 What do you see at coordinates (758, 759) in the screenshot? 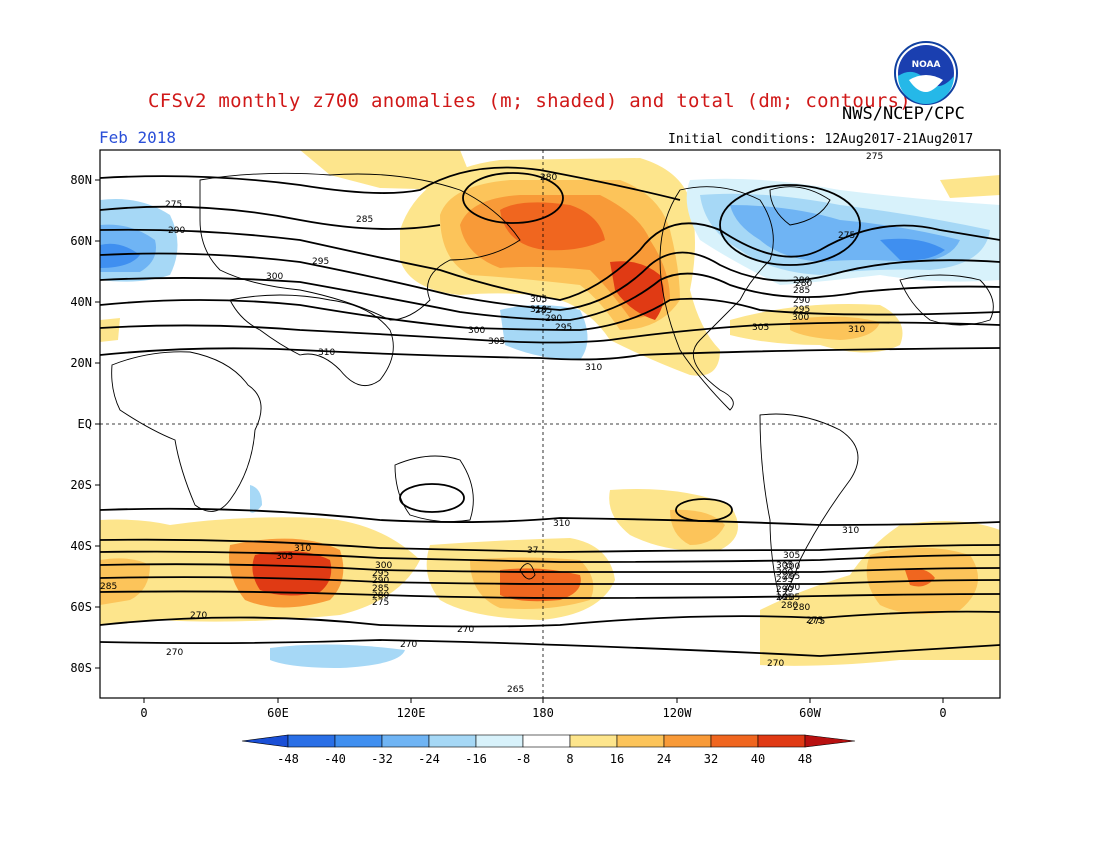
I see `colorbar-label: 40` at bounding box center [758, 759].